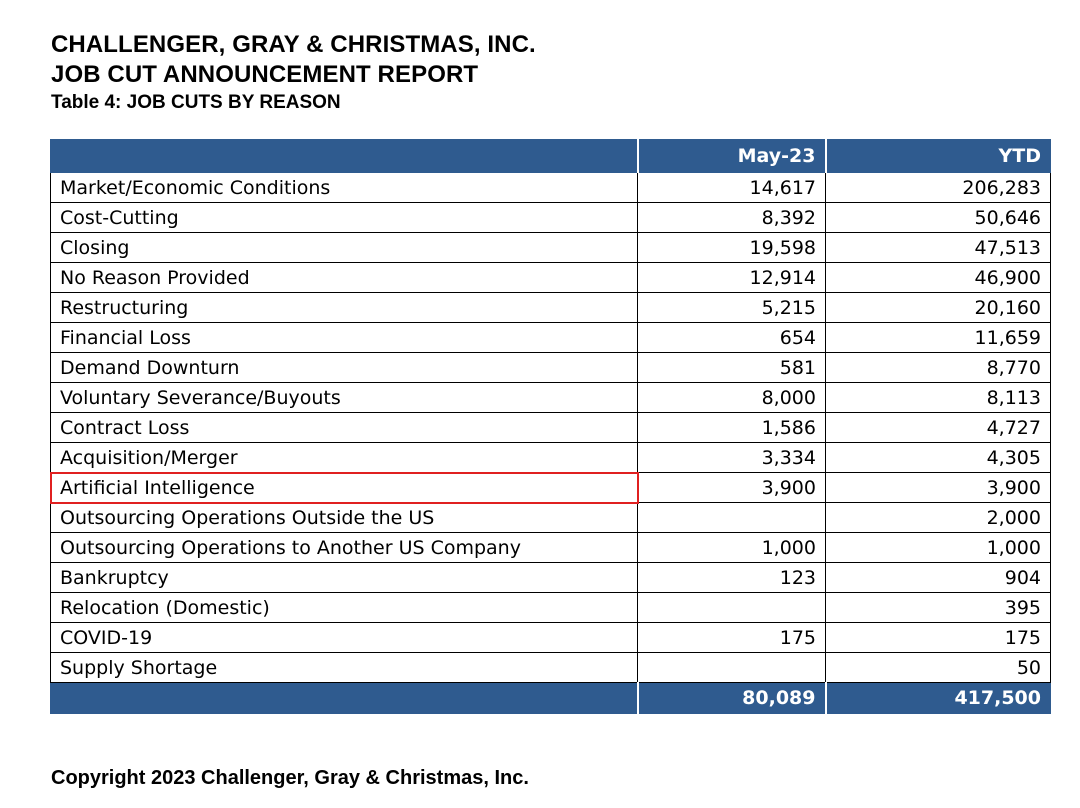 The image size is (1080, 808). Describe the element at coordinates (937, 698) in the screenshot. I see `totals-ytd: 417,500` at that location.